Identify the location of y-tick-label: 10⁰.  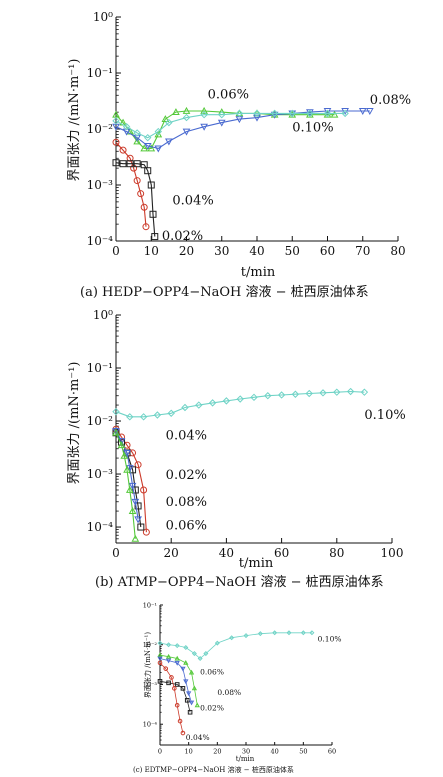
(103, 17).